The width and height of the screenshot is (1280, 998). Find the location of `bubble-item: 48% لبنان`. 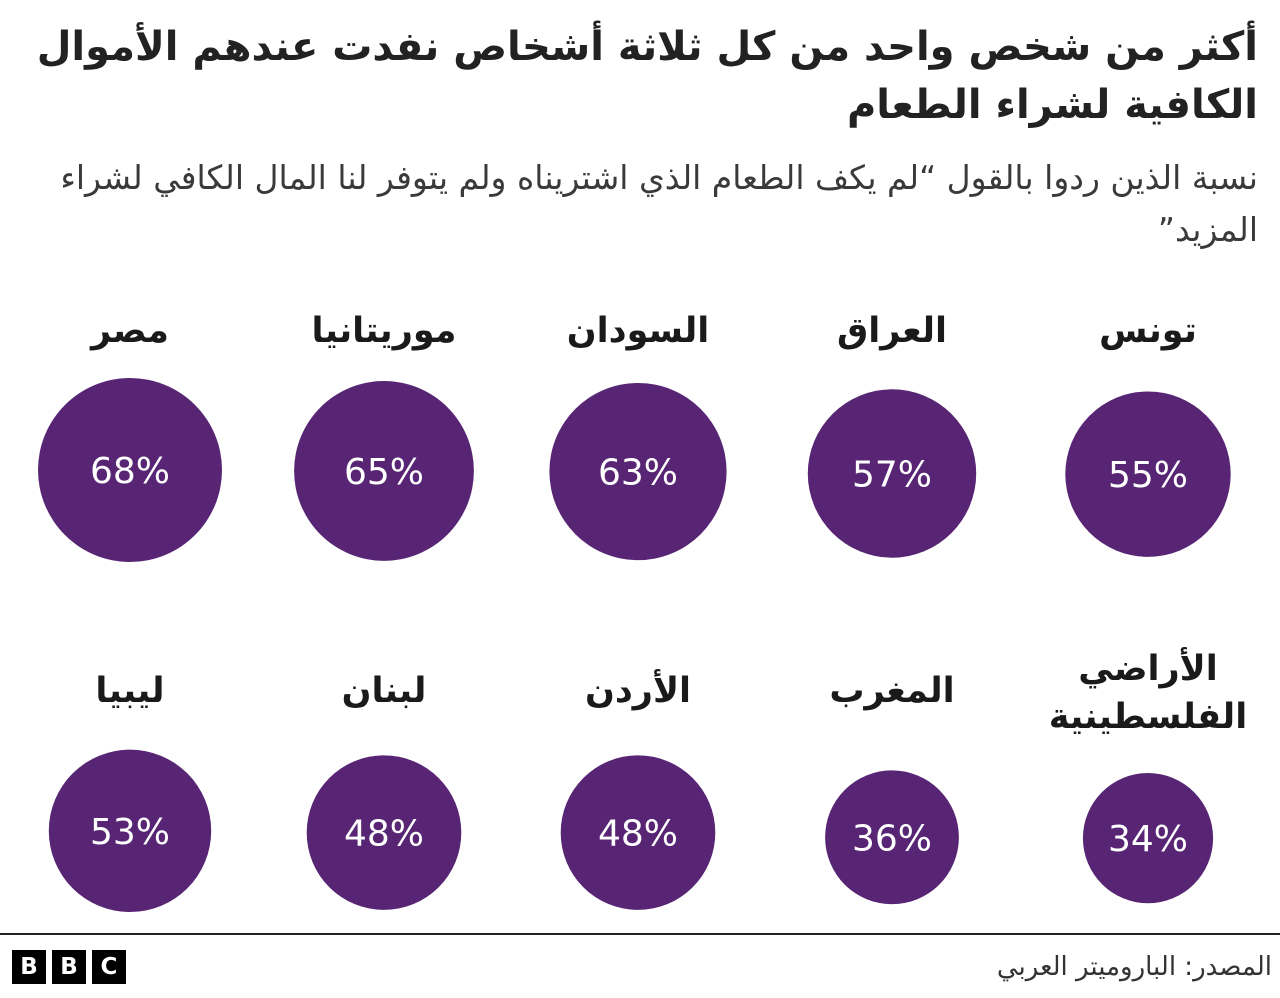

bubble-item: 48% لبنان is located at coordinates (384, 790).